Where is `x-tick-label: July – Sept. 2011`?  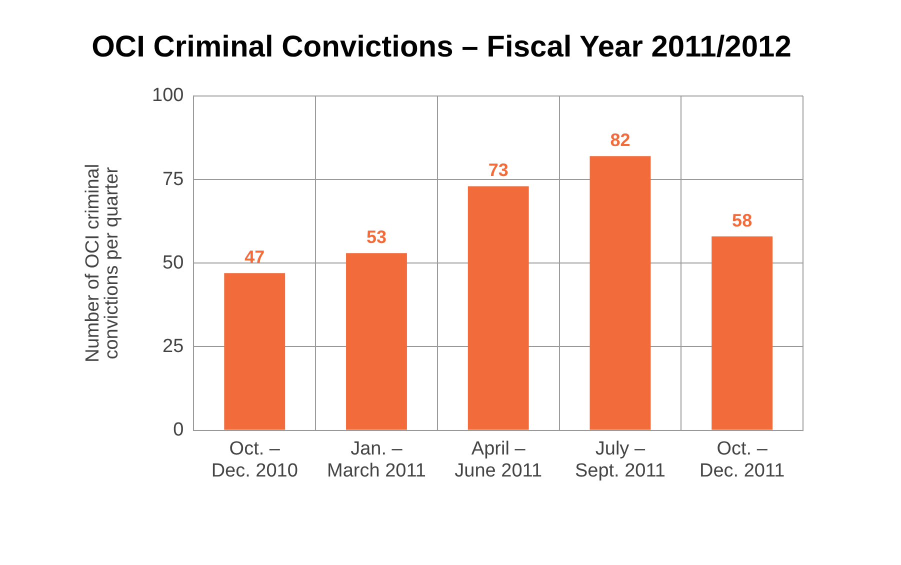
x-tick-label: July – Sept. 2011 is located at coordinates (620, 460).